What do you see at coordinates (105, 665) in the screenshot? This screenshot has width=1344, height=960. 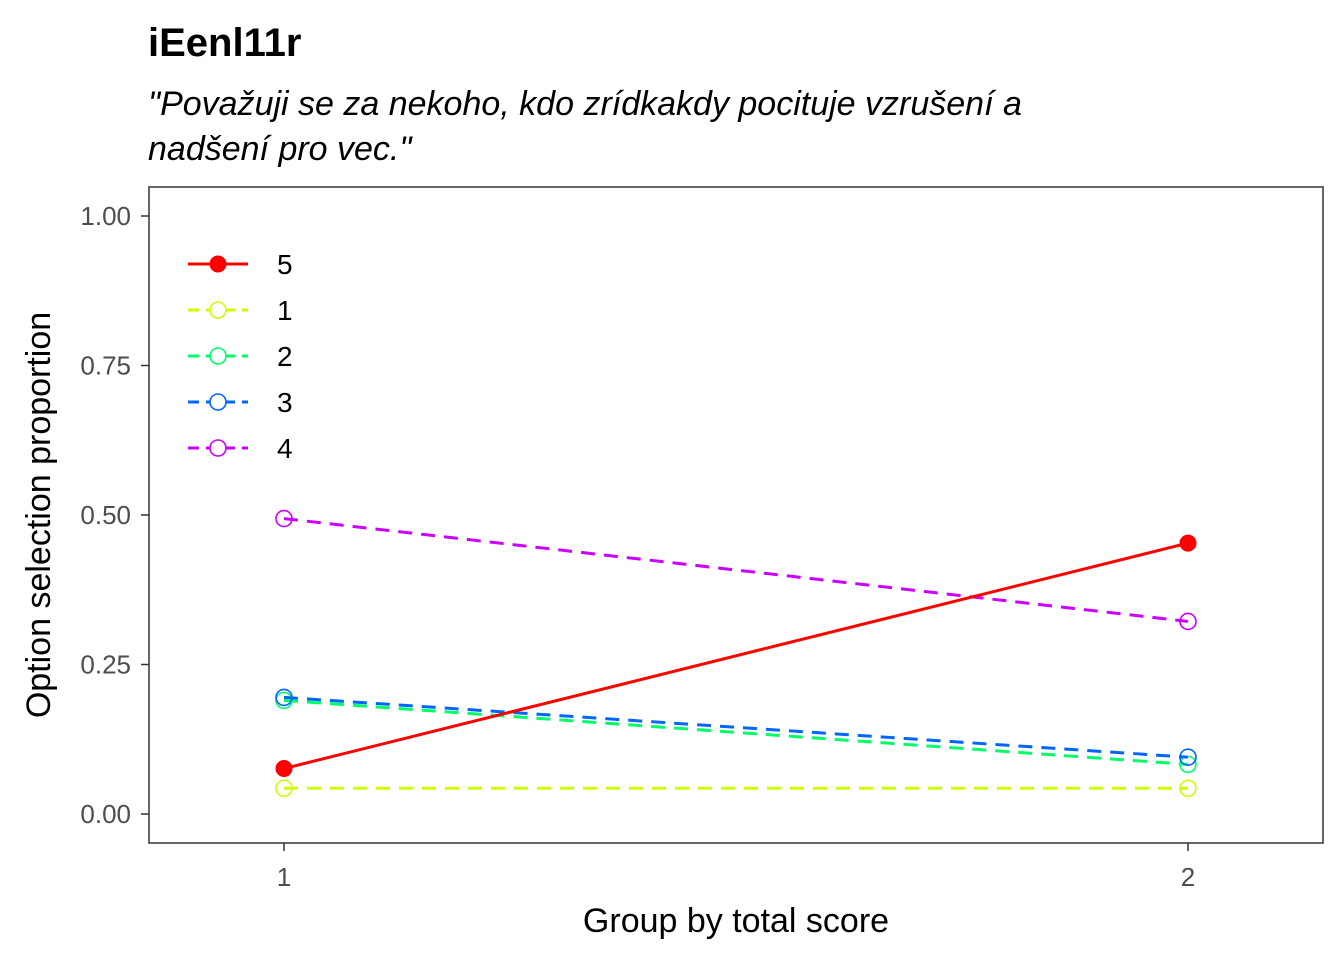 I see `y-tick-label: 0.25` at bounding box center [105, 665].